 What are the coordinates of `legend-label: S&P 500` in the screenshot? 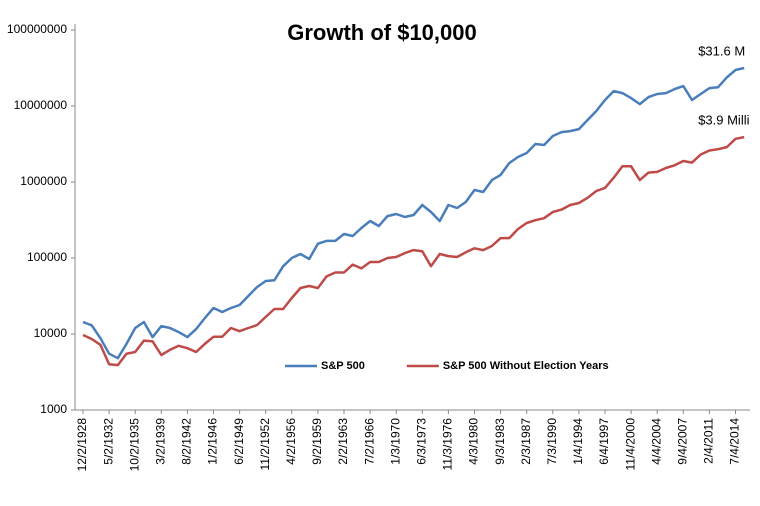 It's located at (343, 366).